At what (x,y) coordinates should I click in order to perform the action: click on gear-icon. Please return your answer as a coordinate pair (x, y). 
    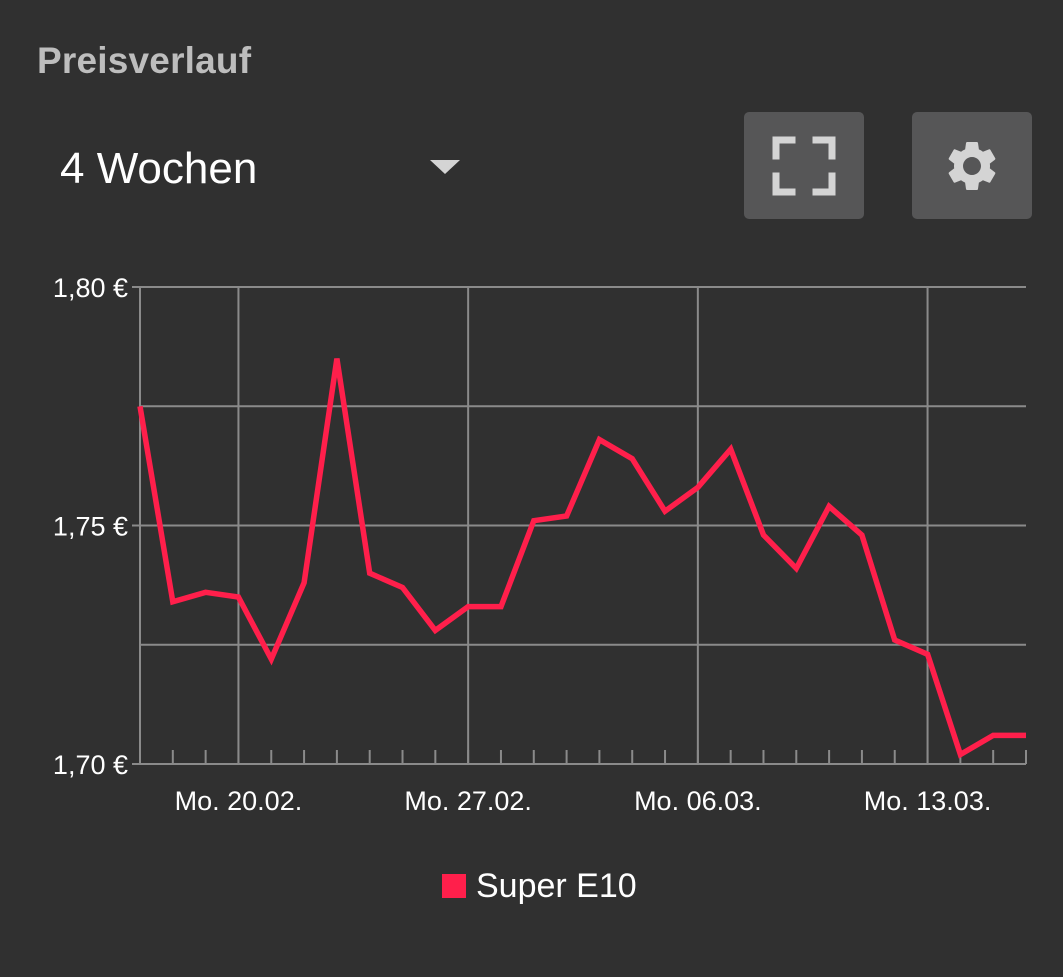
    Looking at the image, I should click on (972, 165).